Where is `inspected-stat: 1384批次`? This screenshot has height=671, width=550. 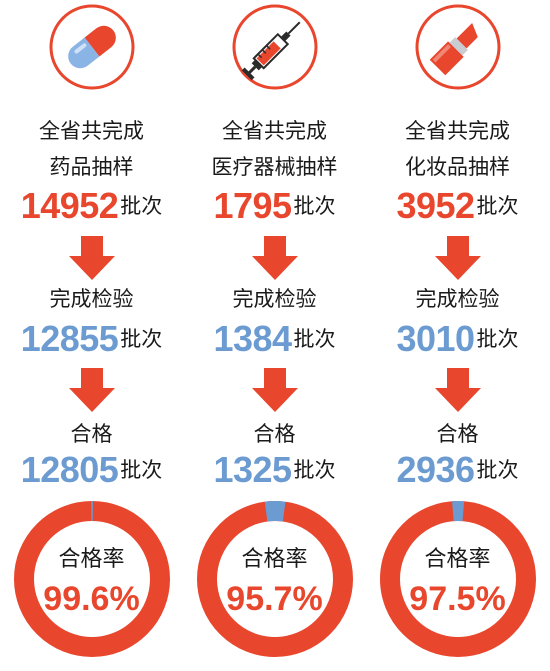 inspected-stat: 1384批次 is located at coordinates (274, 339).